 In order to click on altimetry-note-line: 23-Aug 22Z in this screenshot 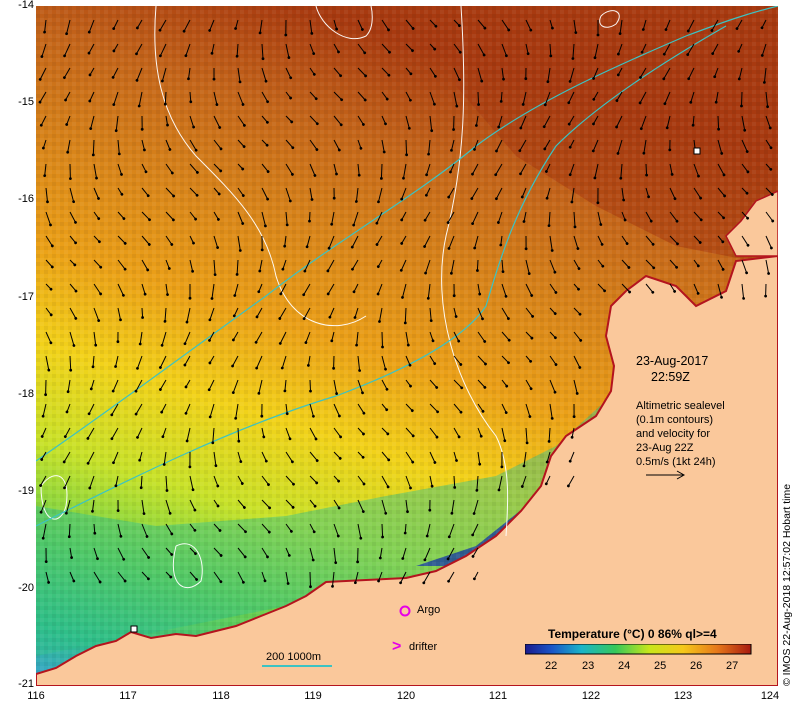, I will do `click(665, 448)`.